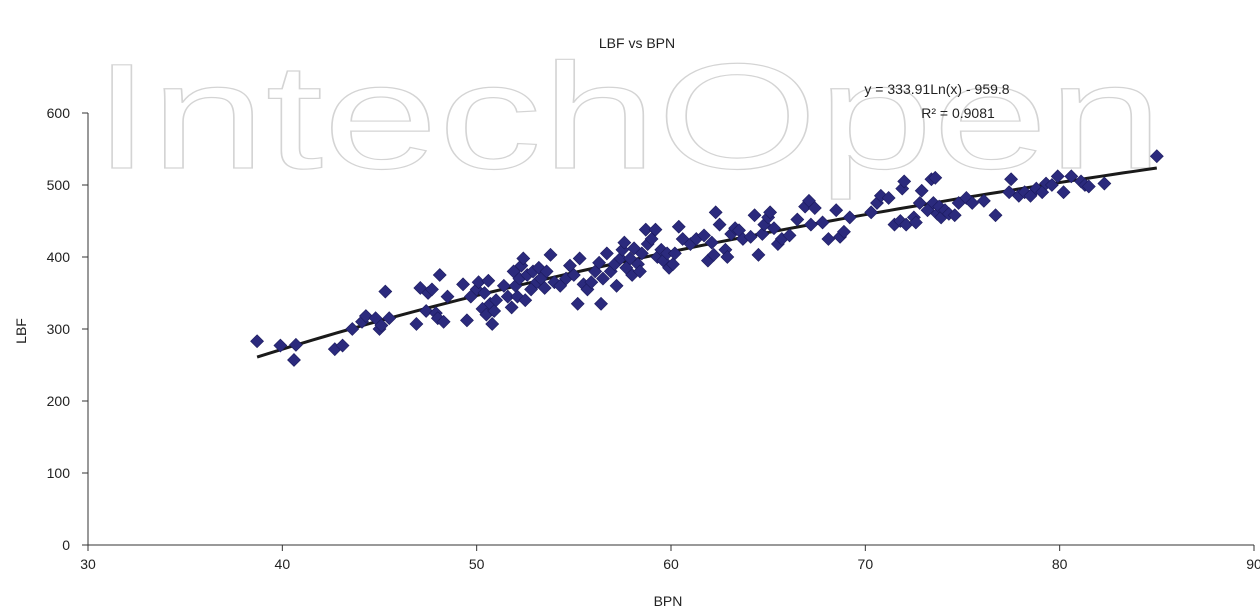  I want to click on x-tick-label: 40, so click(283, 564).